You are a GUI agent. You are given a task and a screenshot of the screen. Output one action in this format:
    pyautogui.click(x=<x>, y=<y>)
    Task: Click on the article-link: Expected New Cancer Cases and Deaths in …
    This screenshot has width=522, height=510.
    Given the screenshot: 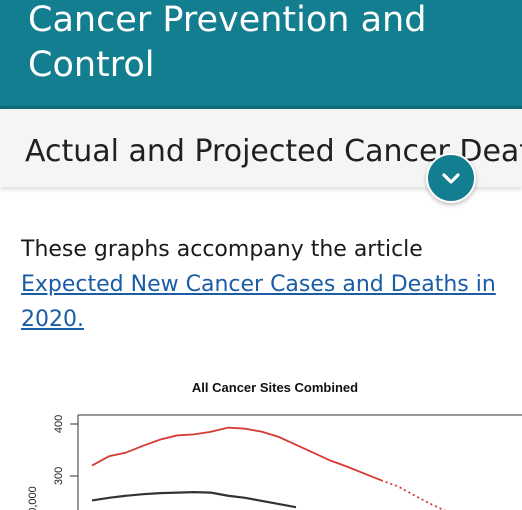 What is the action you would take?
    pyautogui.click(x=258, y=302)
    